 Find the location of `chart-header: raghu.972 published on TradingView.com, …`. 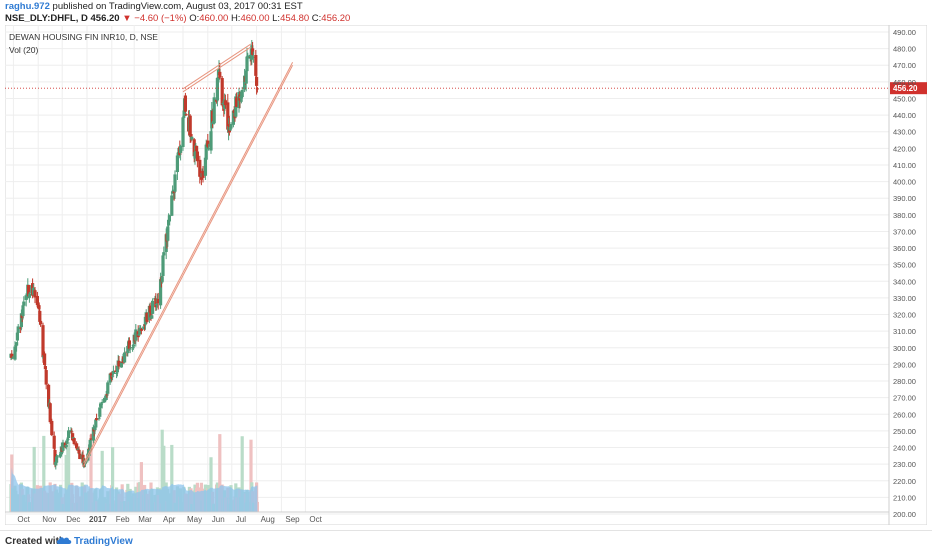

chart-header: raghu.972 published on TradingView.com, … is located at coordinates (466, 12).